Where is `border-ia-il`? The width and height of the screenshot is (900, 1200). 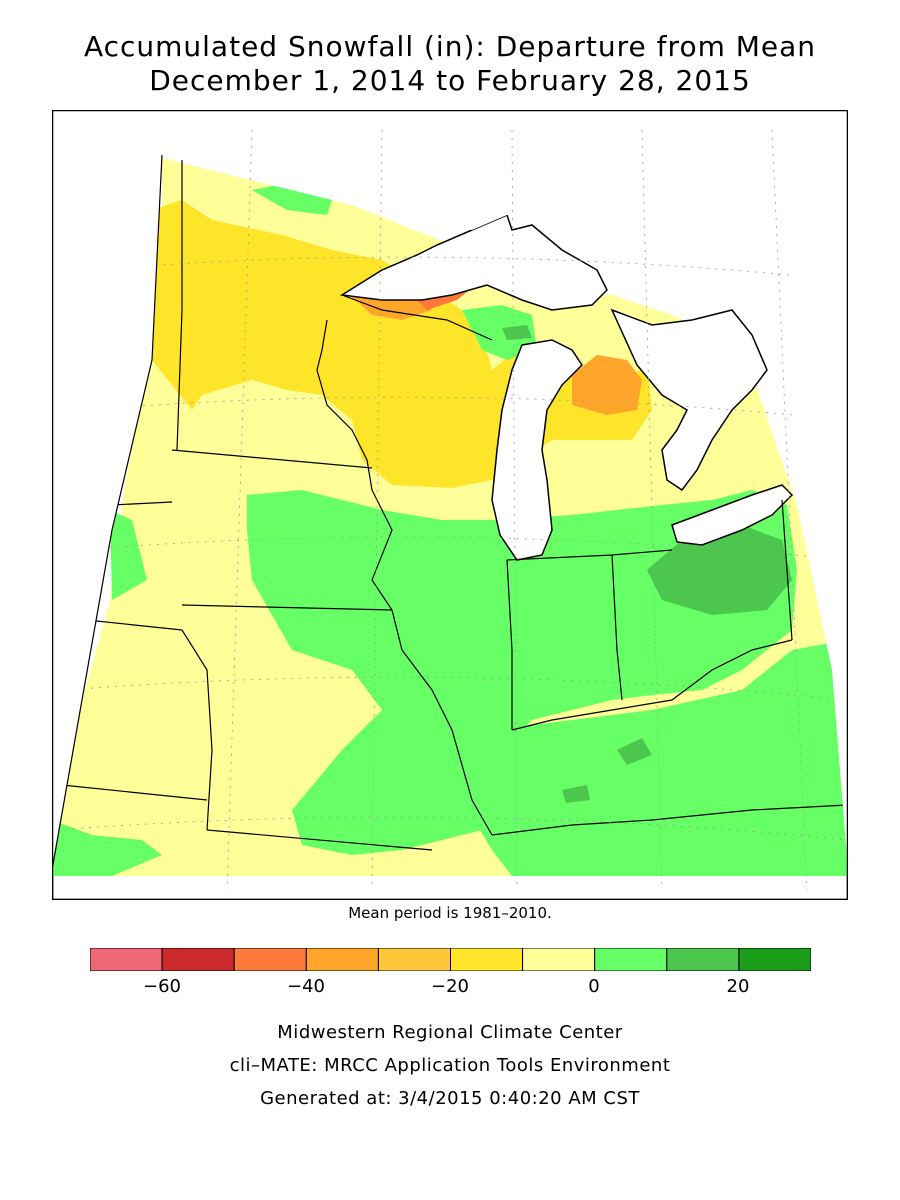 border-ia-il is located at coordinates (382, 550).